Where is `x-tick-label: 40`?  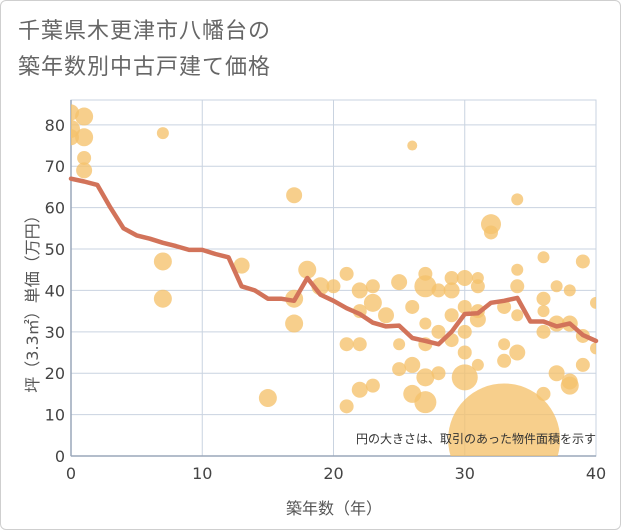
x-tick-label: 40 is located at coordinates (596, 473).